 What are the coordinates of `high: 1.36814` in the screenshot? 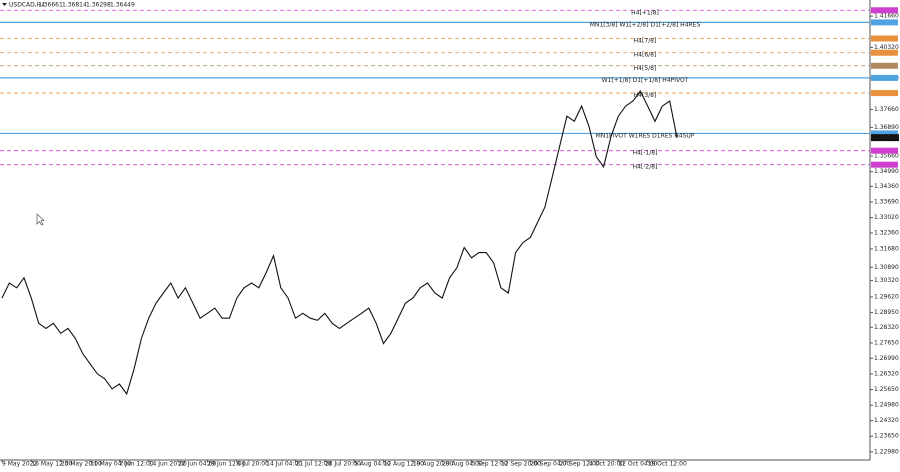 It's located at (74, 5).